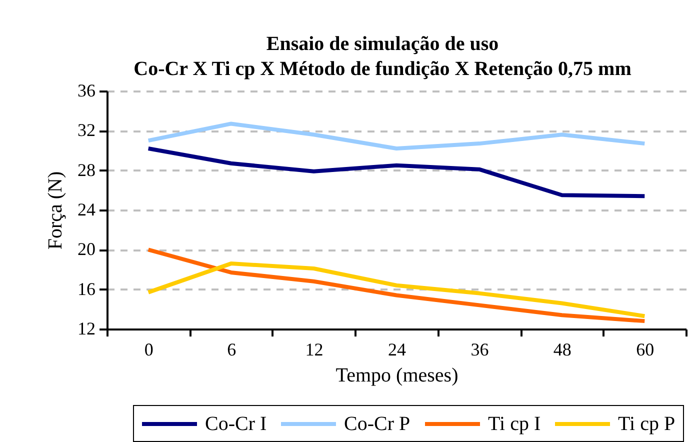 The image size is (693, 442). I want to click on y-tick-label: 28, so click(87, 170).